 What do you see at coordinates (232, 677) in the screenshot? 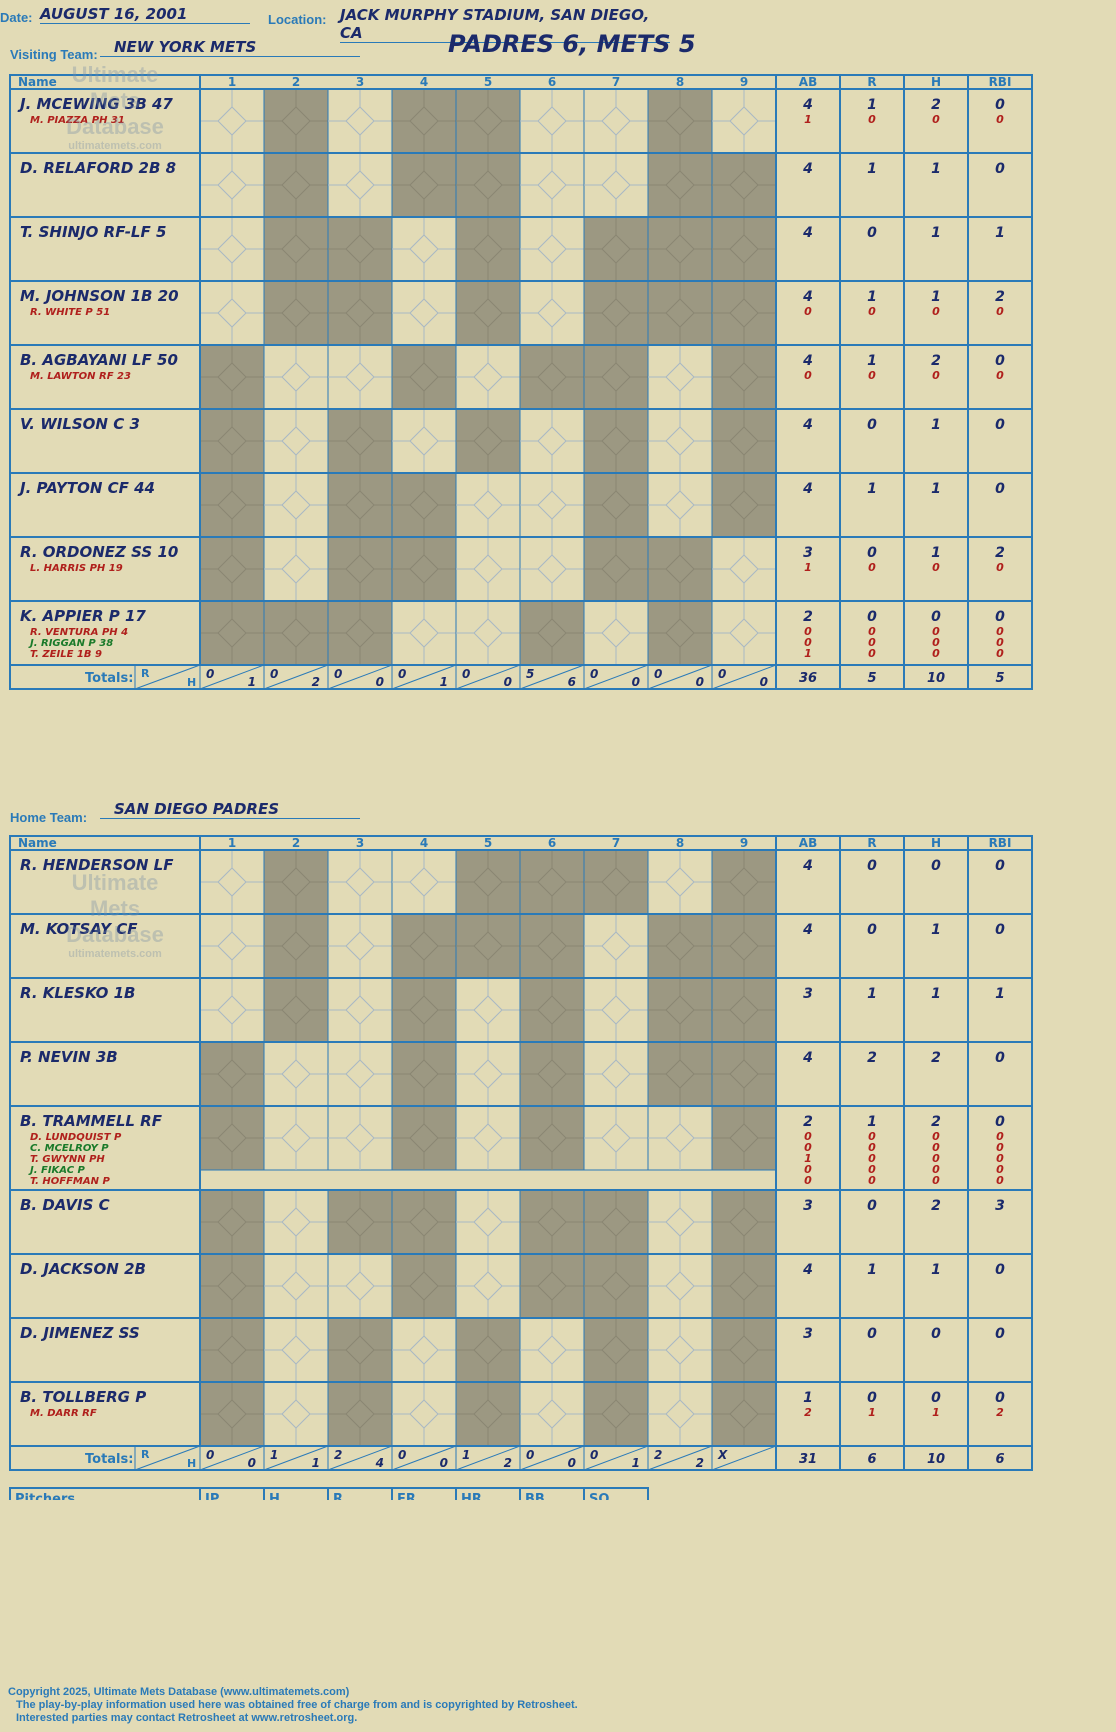
I see `visitors-inning-total-slash` at bounding box center [232, 677].